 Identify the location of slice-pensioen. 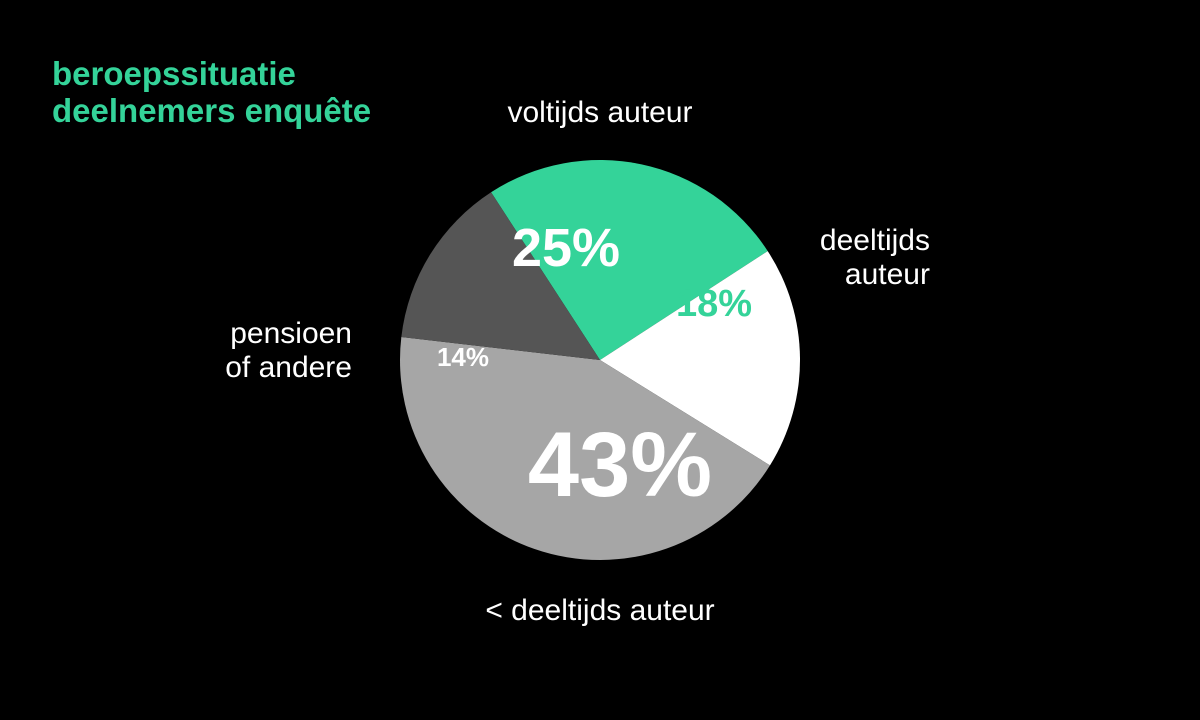
(500, 276).